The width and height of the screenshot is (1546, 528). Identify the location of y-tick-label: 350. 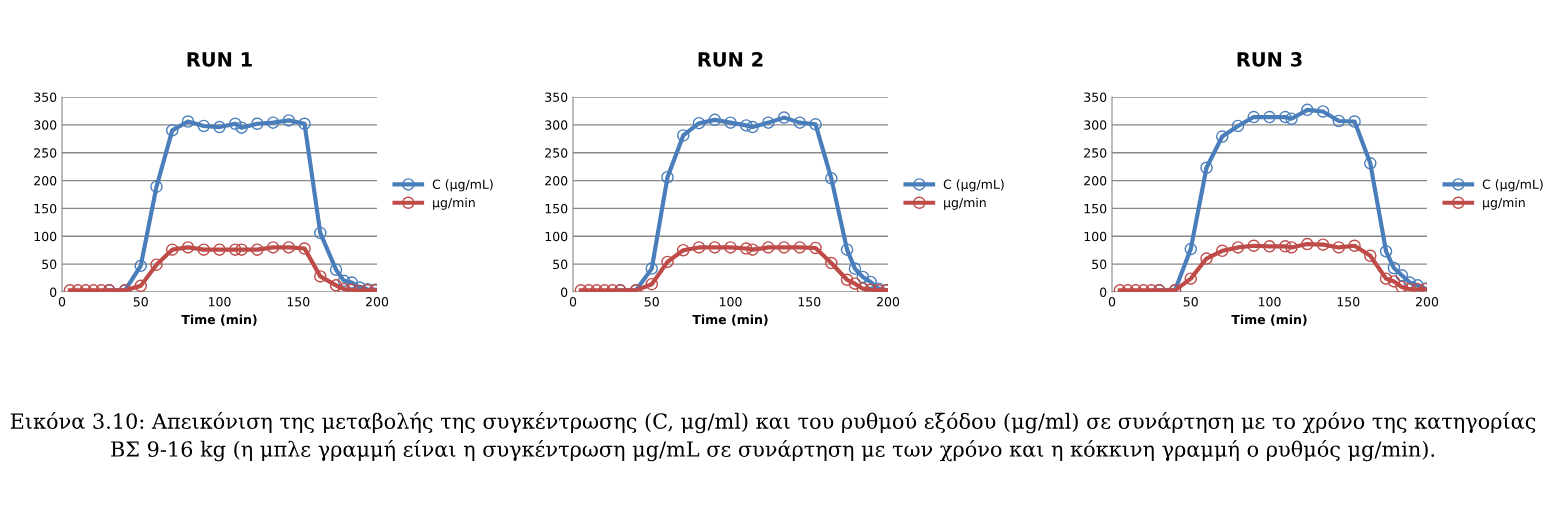
(556, 97).